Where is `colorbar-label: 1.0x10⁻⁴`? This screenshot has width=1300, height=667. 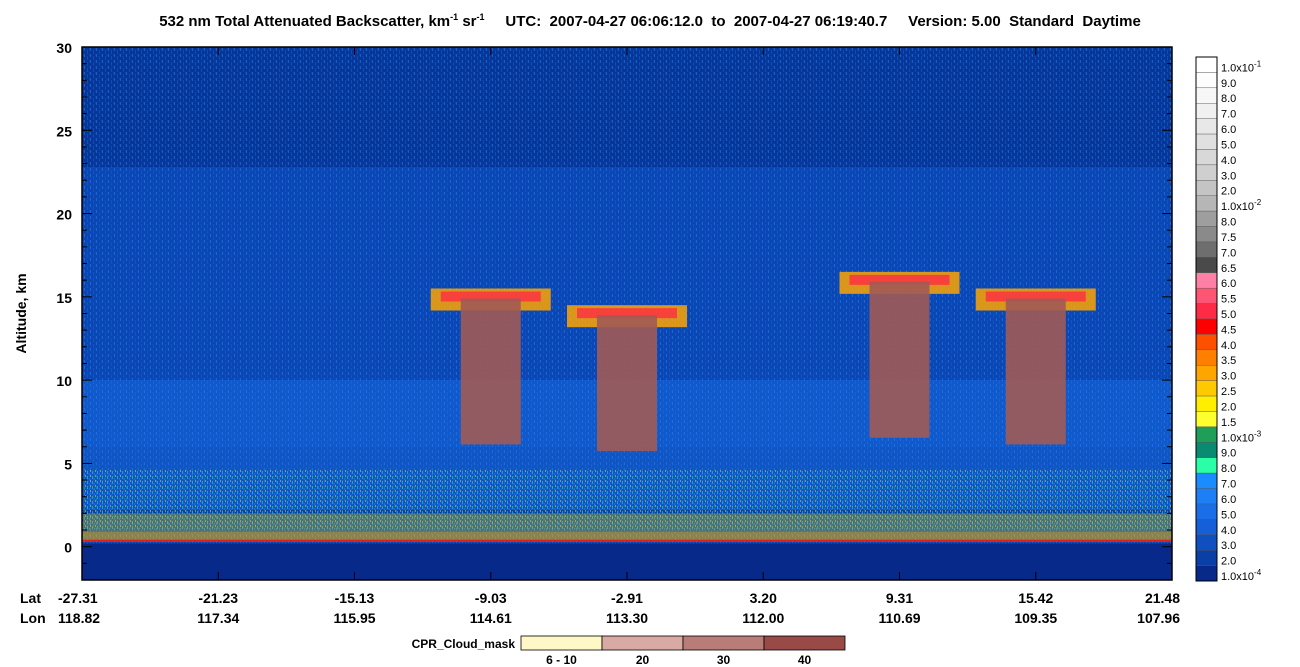 colorbar-label: 1.0x10⁻⁴ is located at coordinates (1241, 575).